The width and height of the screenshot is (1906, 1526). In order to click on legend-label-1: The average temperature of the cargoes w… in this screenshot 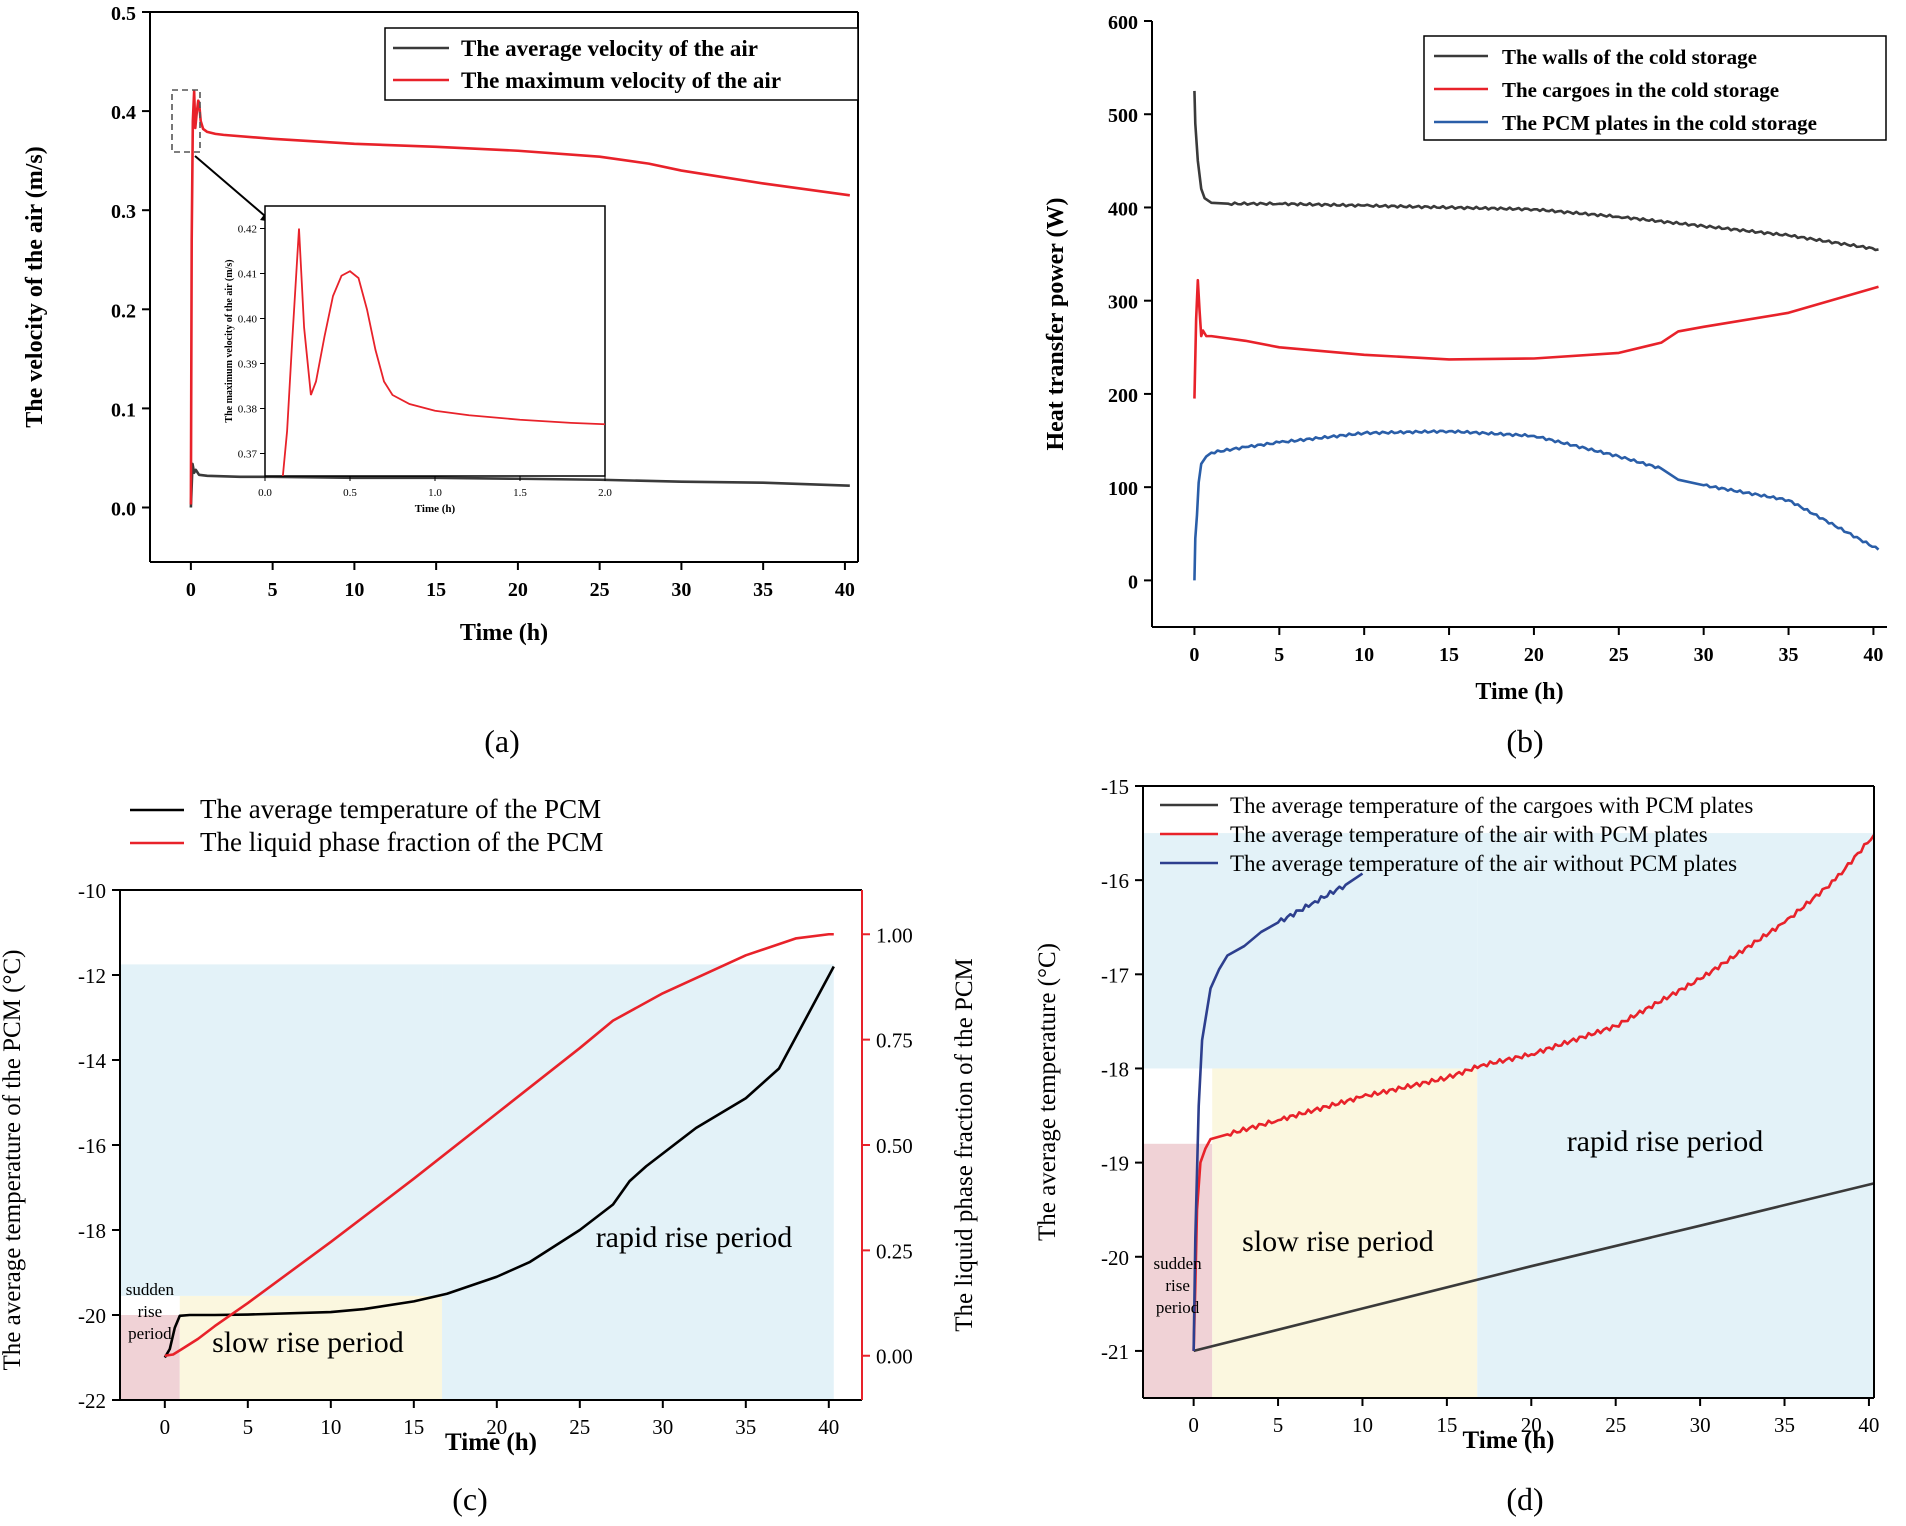, I will do `click(1491, 805)`.